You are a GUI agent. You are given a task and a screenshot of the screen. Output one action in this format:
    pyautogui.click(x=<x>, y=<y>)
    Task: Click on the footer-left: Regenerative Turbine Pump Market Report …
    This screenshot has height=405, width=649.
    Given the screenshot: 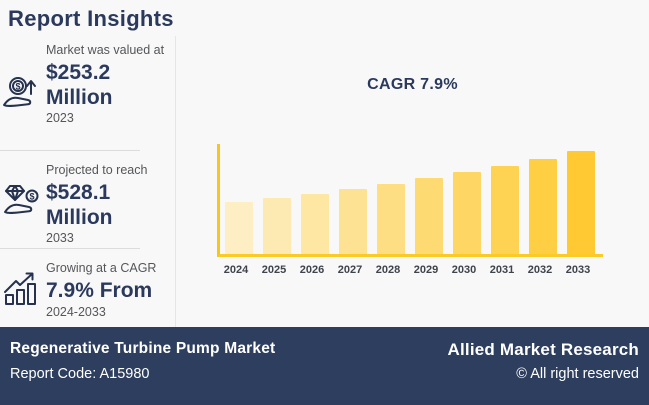 What is the action you would take?
    pyautogui.click(x=142, y=372)
    